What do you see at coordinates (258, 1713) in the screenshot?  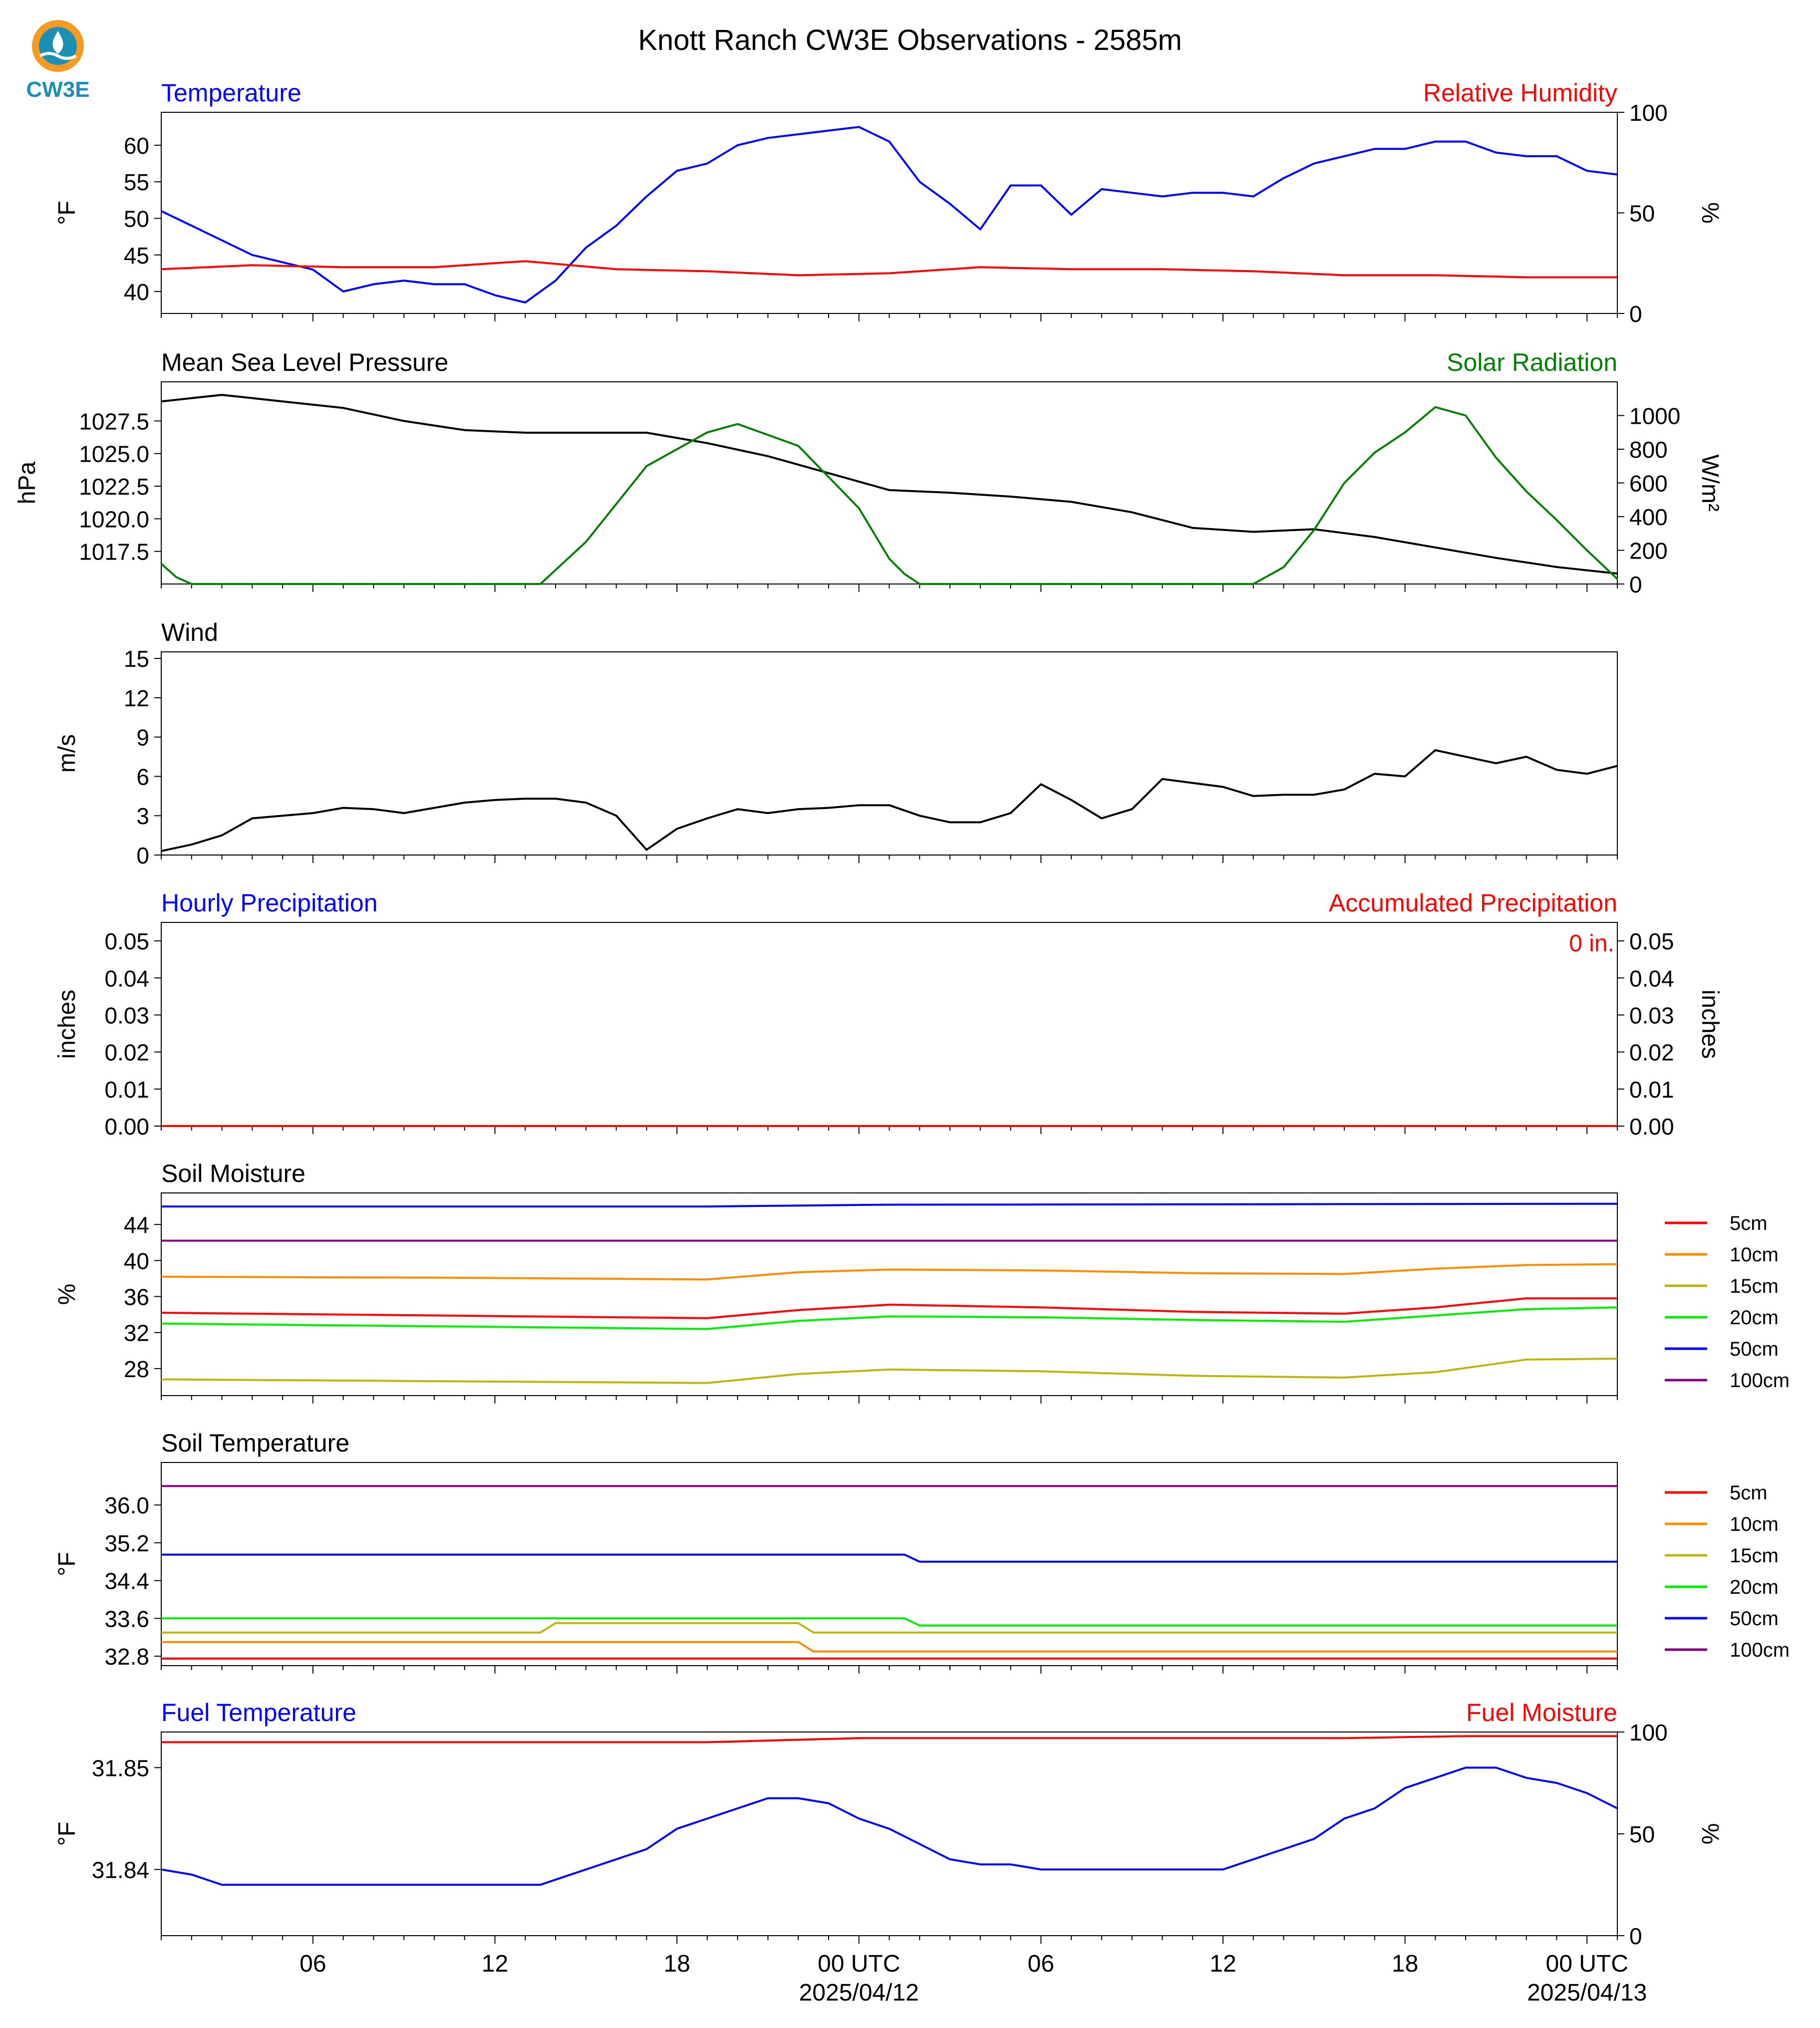 I see `panel-title-left: Fuel Temperature` at bounding box center [258, 1713].